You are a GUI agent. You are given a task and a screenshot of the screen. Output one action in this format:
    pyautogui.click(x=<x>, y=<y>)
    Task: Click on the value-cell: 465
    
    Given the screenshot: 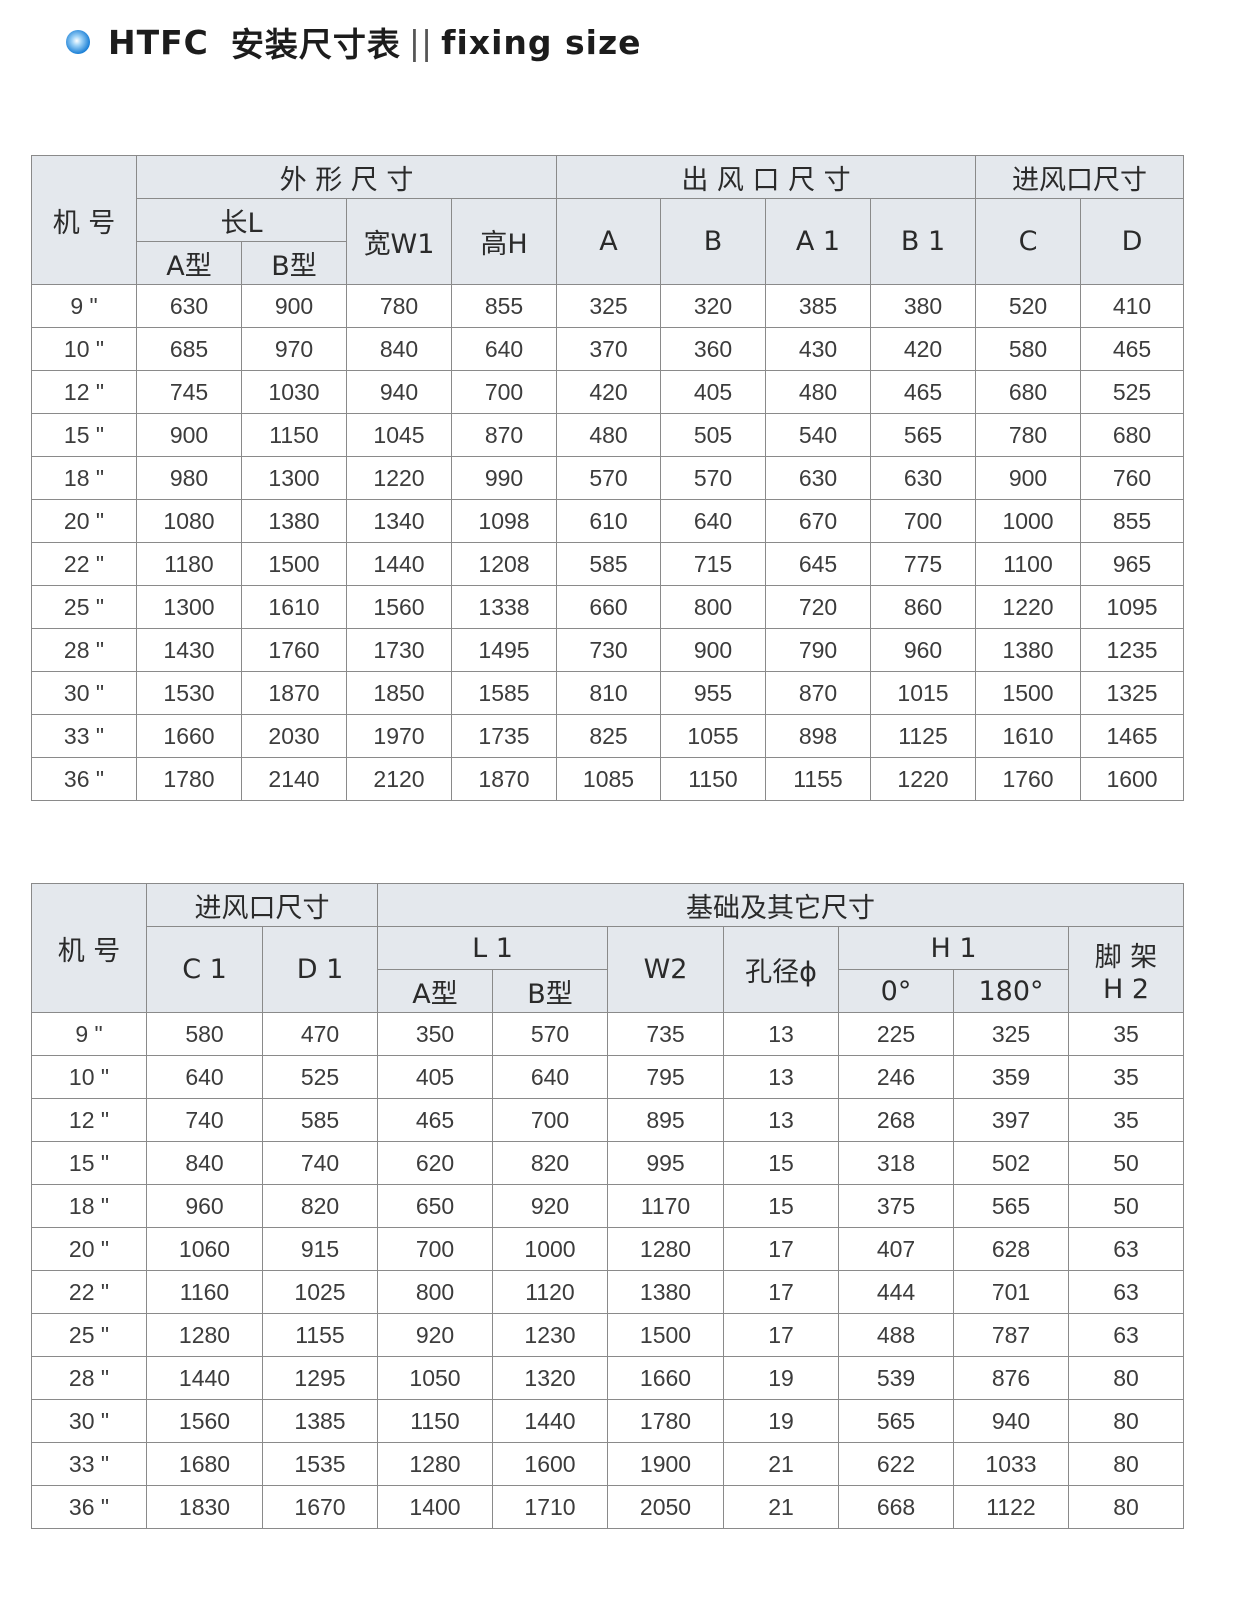 What is the action you would take?
    pyautogui.click(x=1132, y=349)
    